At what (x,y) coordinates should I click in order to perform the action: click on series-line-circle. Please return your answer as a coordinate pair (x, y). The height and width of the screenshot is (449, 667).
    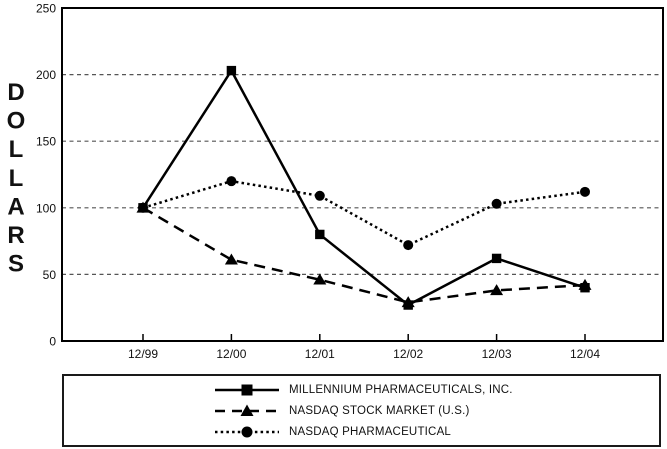
    Looking at the image, I should click on (364, 213).